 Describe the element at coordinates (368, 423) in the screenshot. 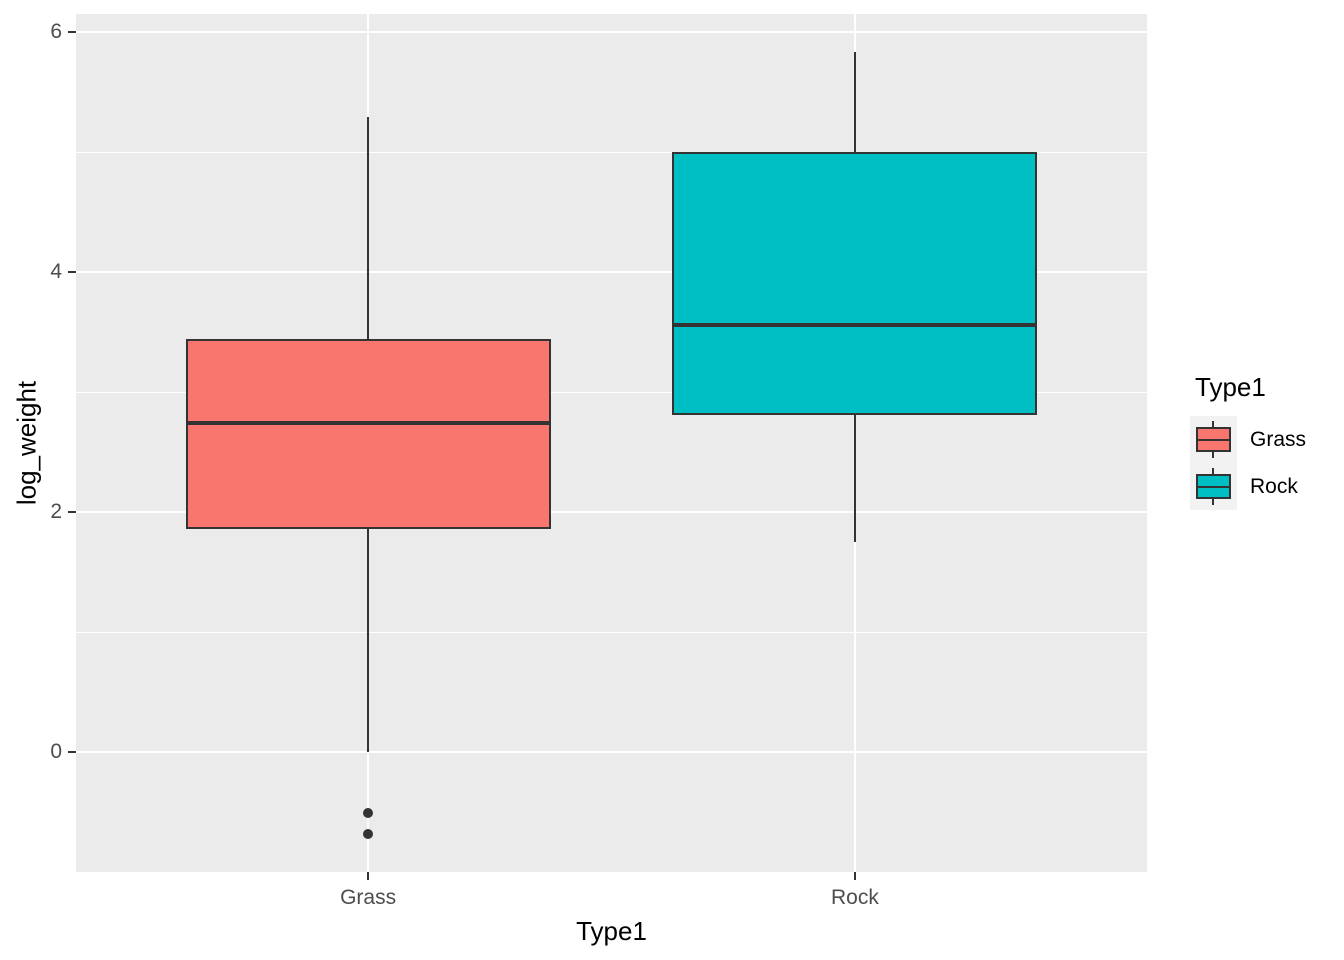

I see `median-line-grass` at that location.